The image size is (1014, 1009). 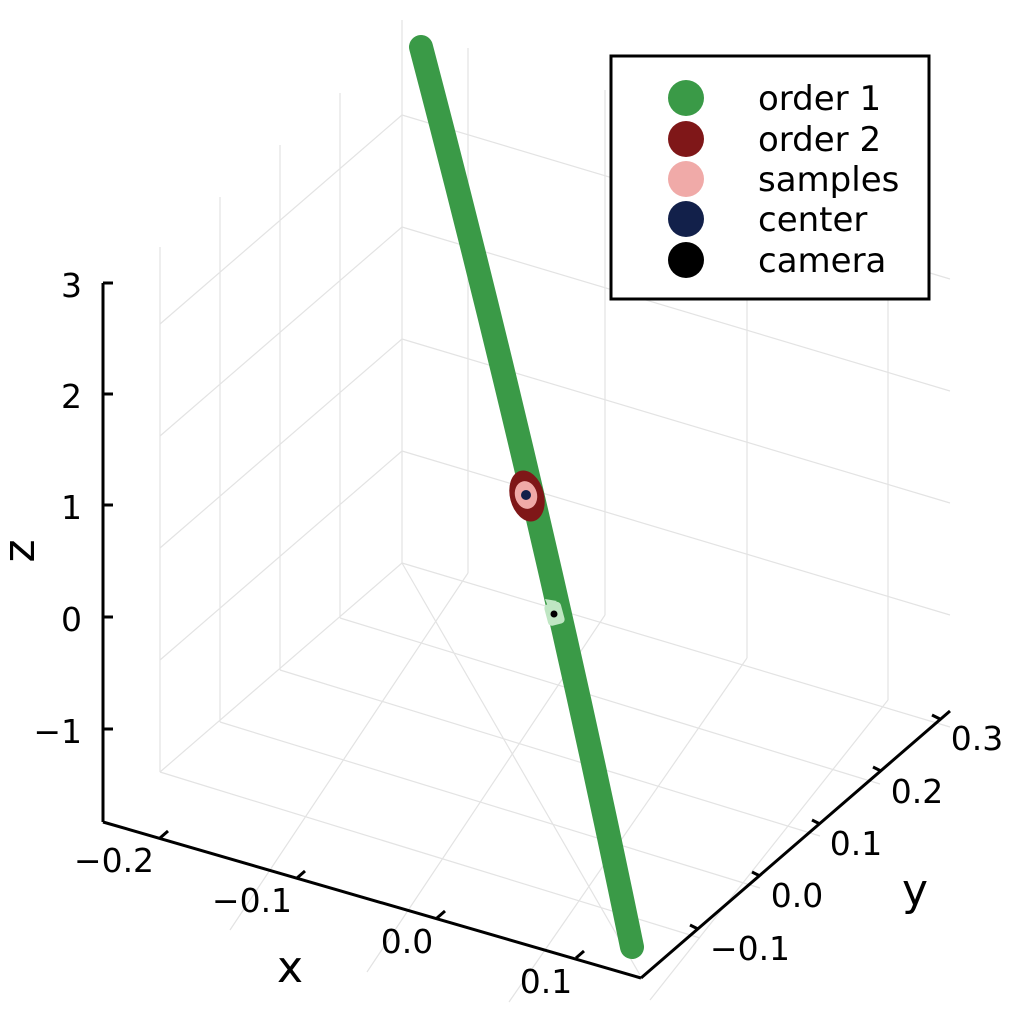 I want to click on z-tick-label: 3, so click(x=71, y=285).